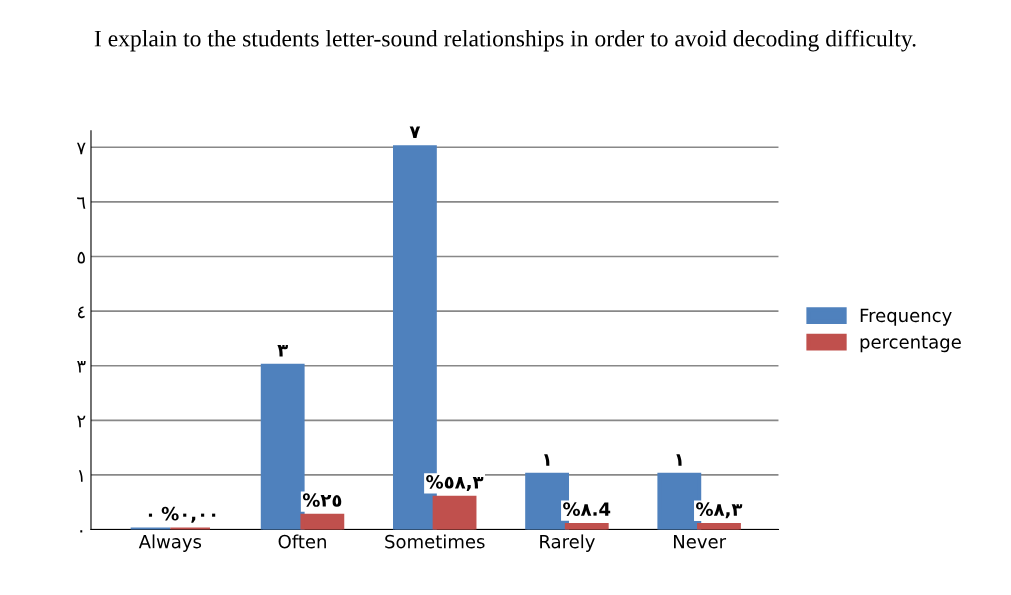 This screenshot has height=595, width=1011. Describe the element at coordinates (302, 541) in the screenshot. I see `x-tick-label: Often` at that location.